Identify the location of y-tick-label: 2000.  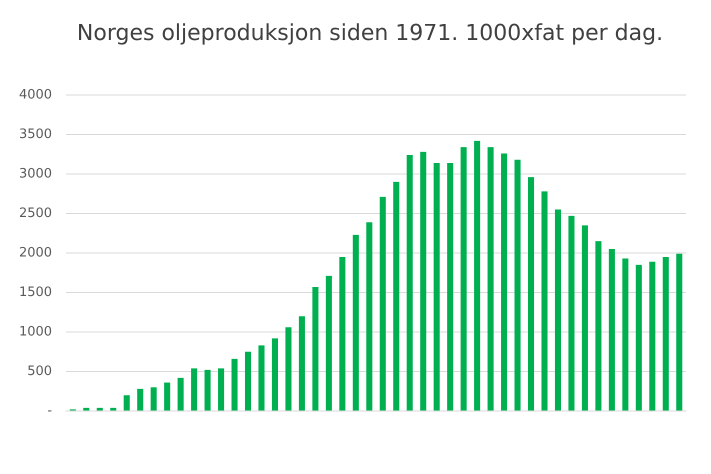
(35, 252).